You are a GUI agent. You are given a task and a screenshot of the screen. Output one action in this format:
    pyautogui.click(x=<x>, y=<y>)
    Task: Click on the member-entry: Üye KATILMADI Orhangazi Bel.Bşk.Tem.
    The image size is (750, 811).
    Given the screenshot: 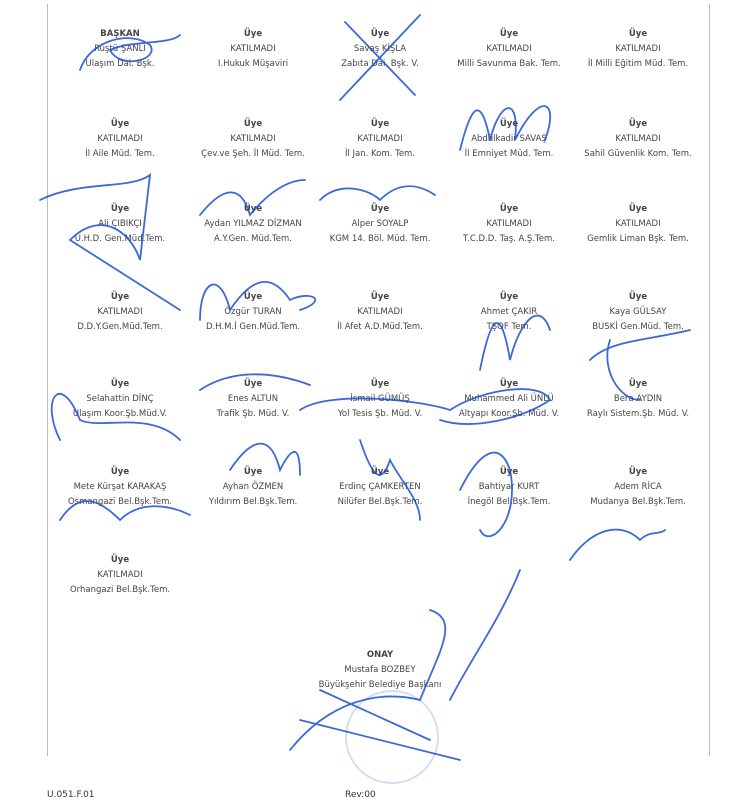 What is the action you would take?
    pyautogui.click(x=120, y=575)
    